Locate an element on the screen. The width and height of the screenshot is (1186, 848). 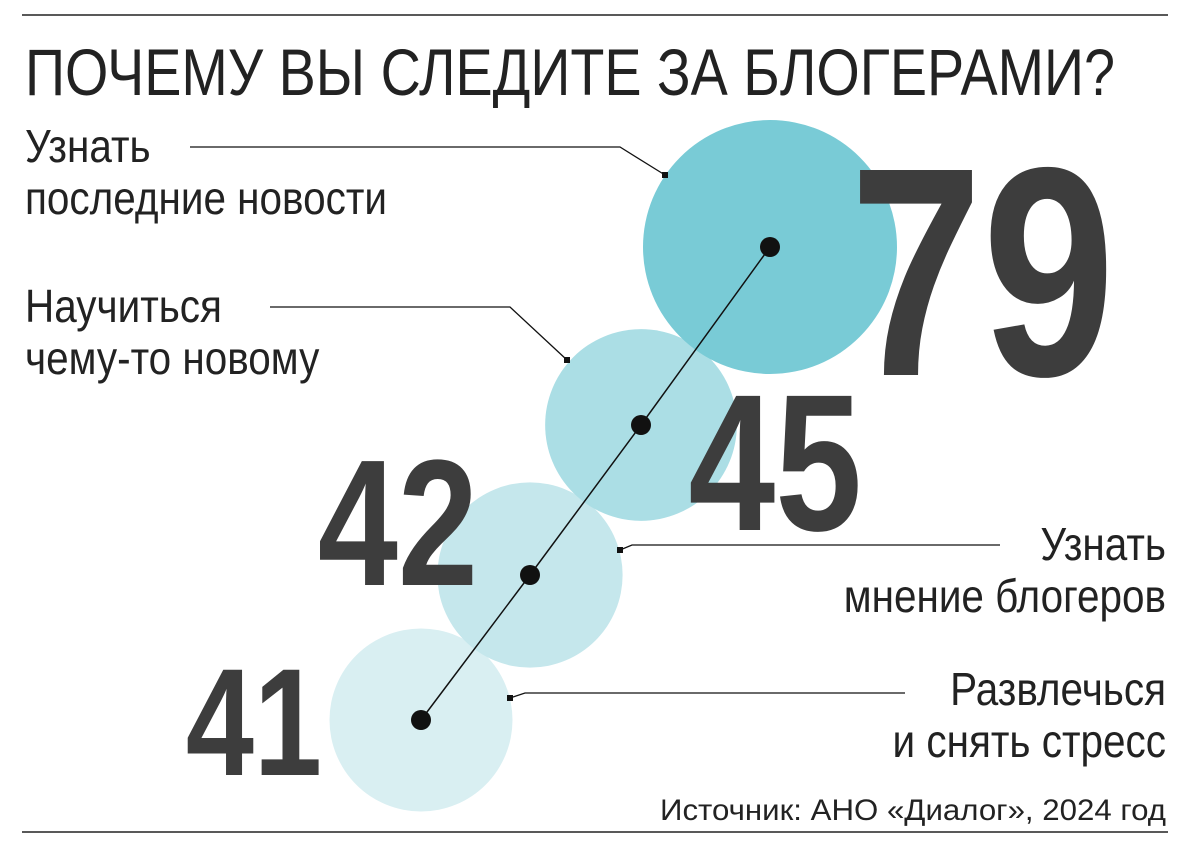
value-label: 42 is located at coordinates (398, 523).